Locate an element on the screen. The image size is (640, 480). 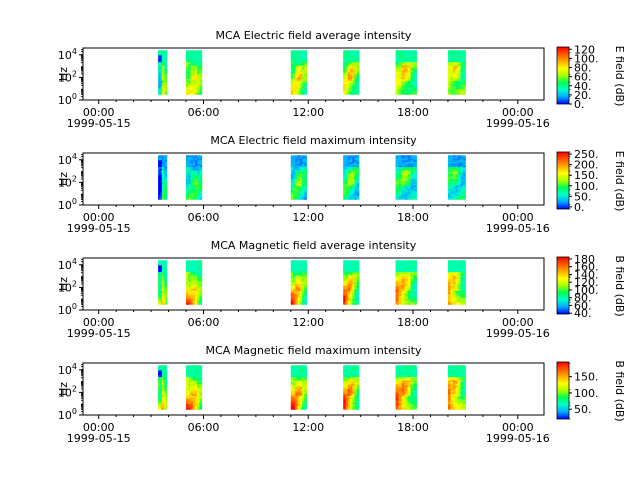
spectrogram-segment is located at coordinates (194, 72).